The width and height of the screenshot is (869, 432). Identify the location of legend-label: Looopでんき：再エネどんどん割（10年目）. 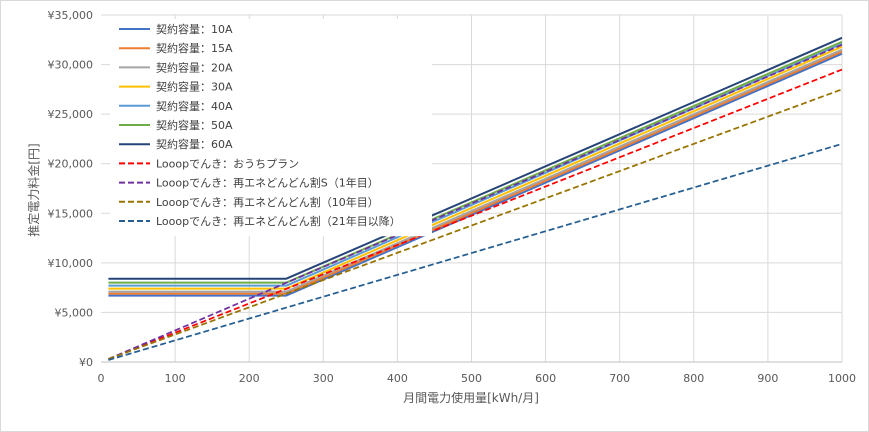
(267, 202).